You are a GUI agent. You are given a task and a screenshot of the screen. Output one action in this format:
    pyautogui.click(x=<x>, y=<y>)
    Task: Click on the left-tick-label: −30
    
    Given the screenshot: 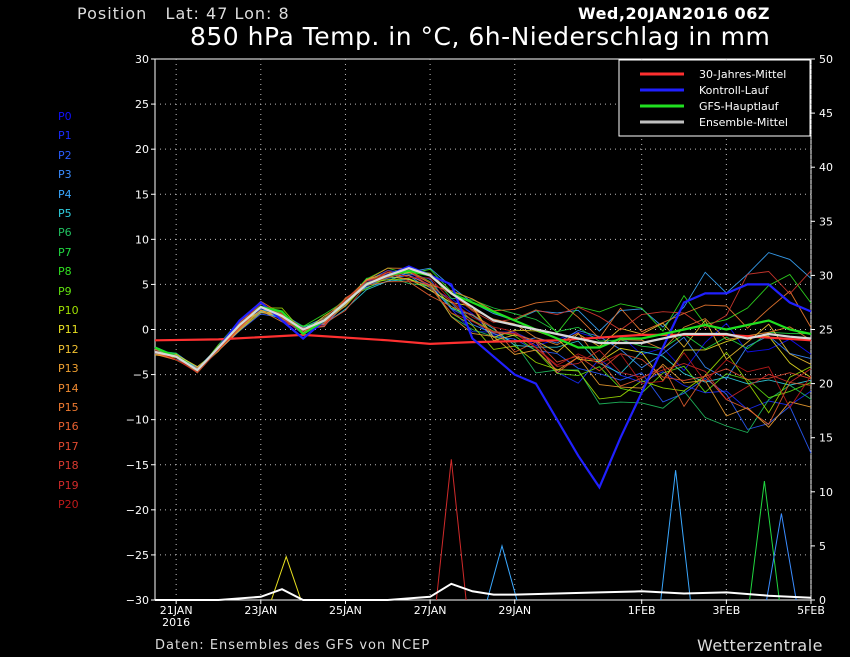 What is the action you would take?
    pyautogui.click(x=137, y=600)
    